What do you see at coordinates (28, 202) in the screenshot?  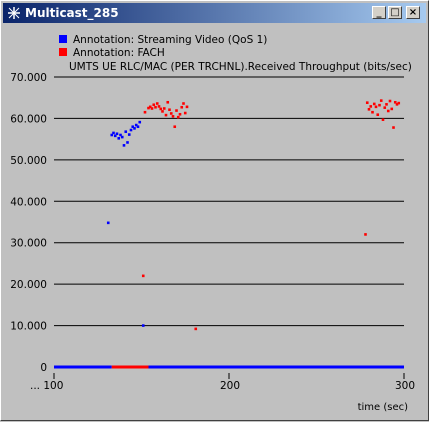 I see `y-tick-label: 40.000` at bounding box center [28, 202].